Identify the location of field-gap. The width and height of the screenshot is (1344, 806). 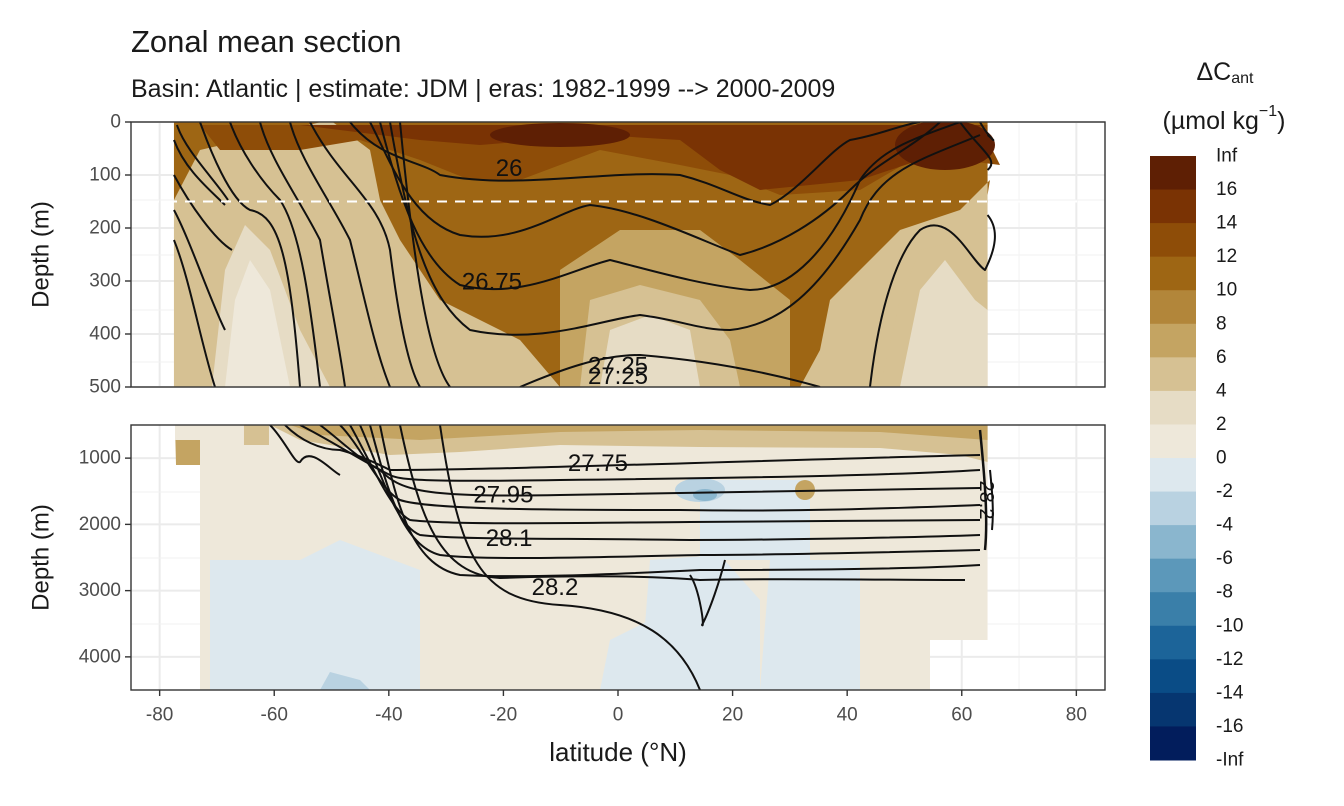
(190, 675).